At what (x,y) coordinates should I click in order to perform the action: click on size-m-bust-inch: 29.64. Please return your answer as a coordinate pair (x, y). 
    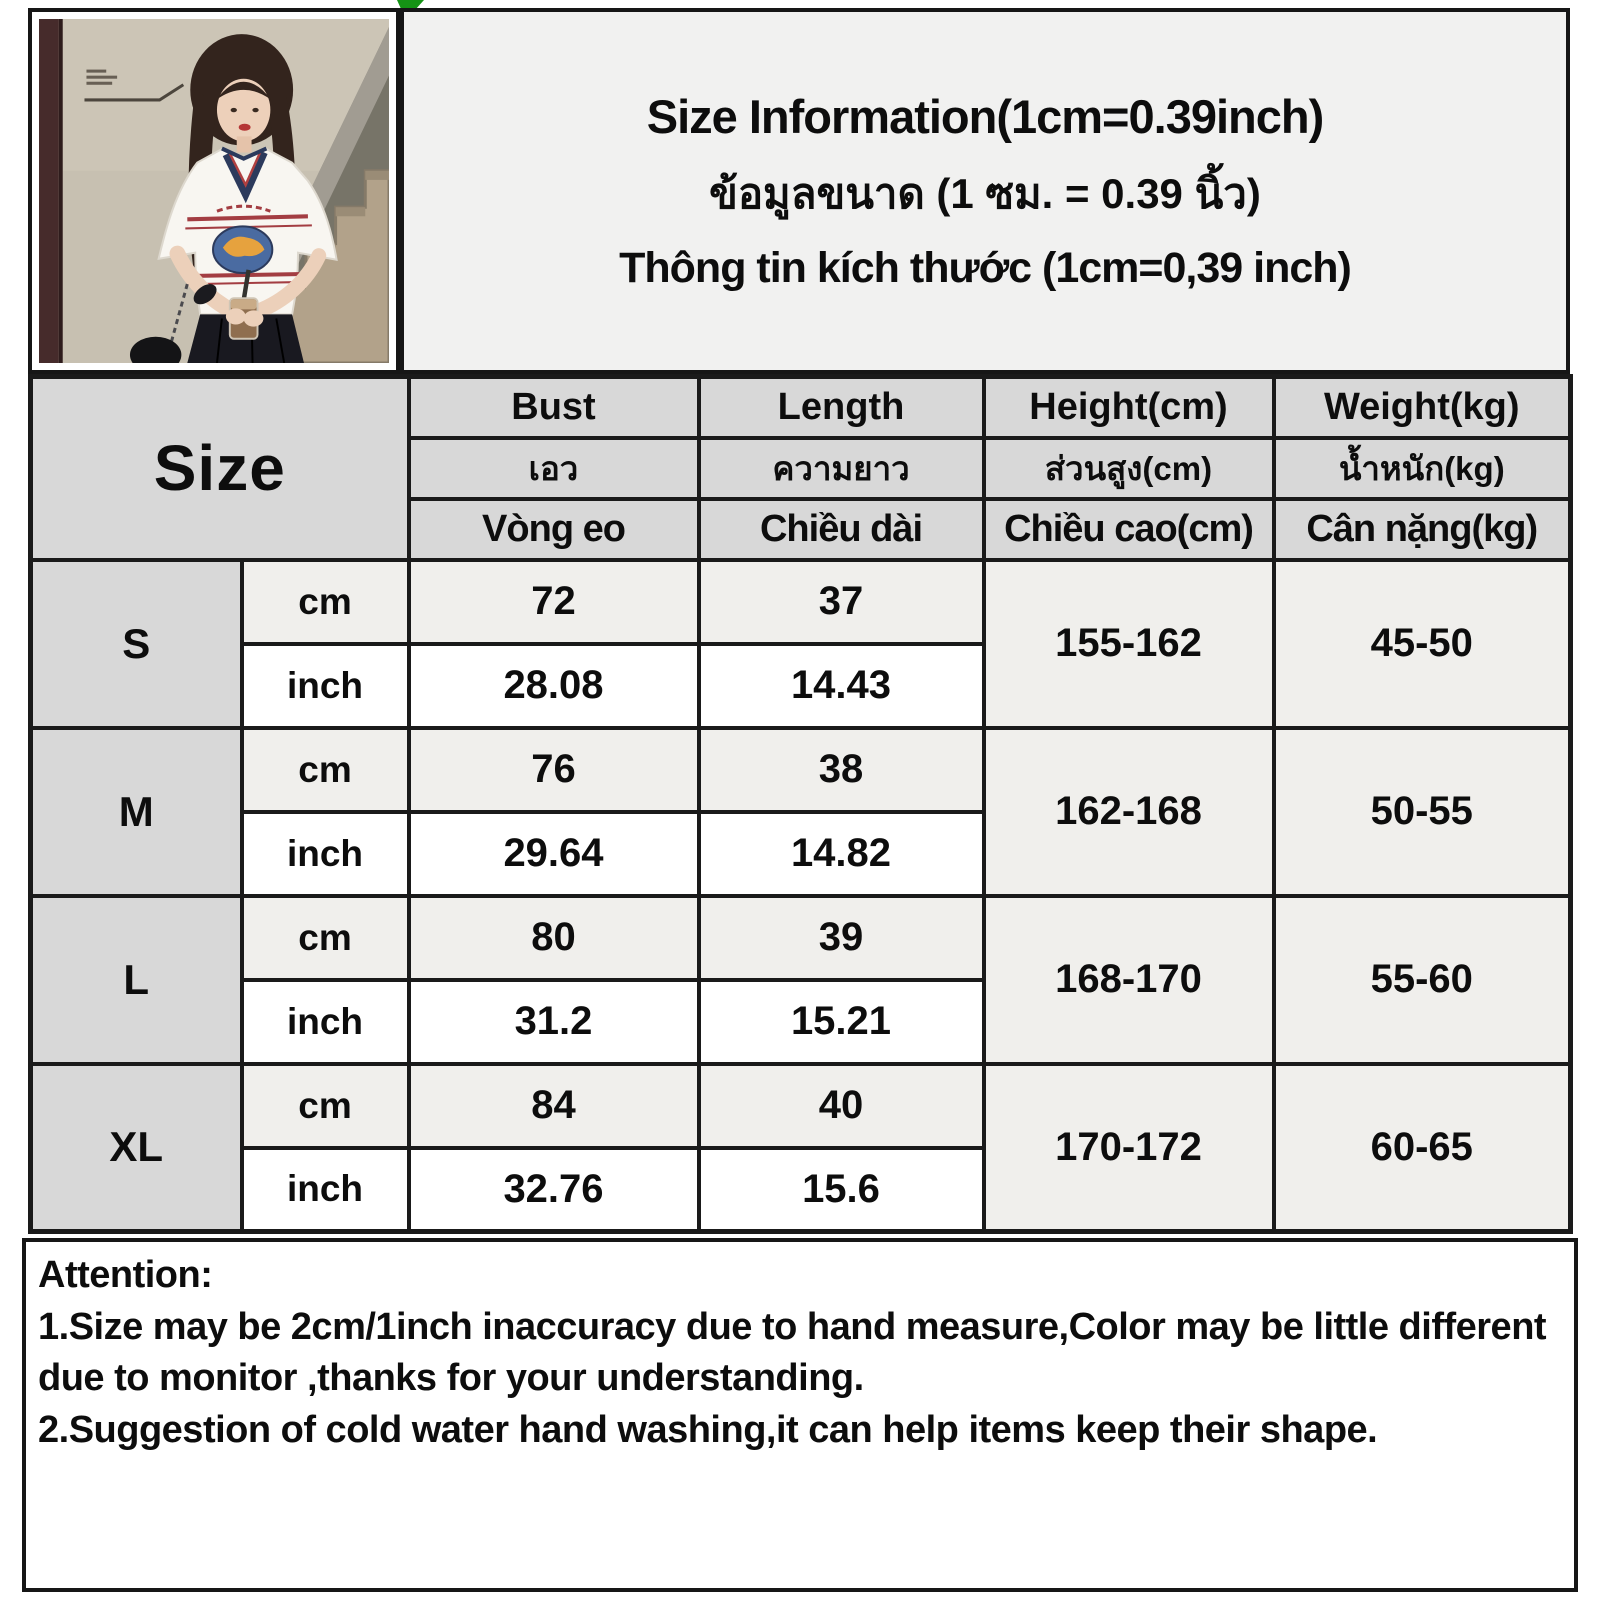
    Looking at the image, I should click on (553, 853).